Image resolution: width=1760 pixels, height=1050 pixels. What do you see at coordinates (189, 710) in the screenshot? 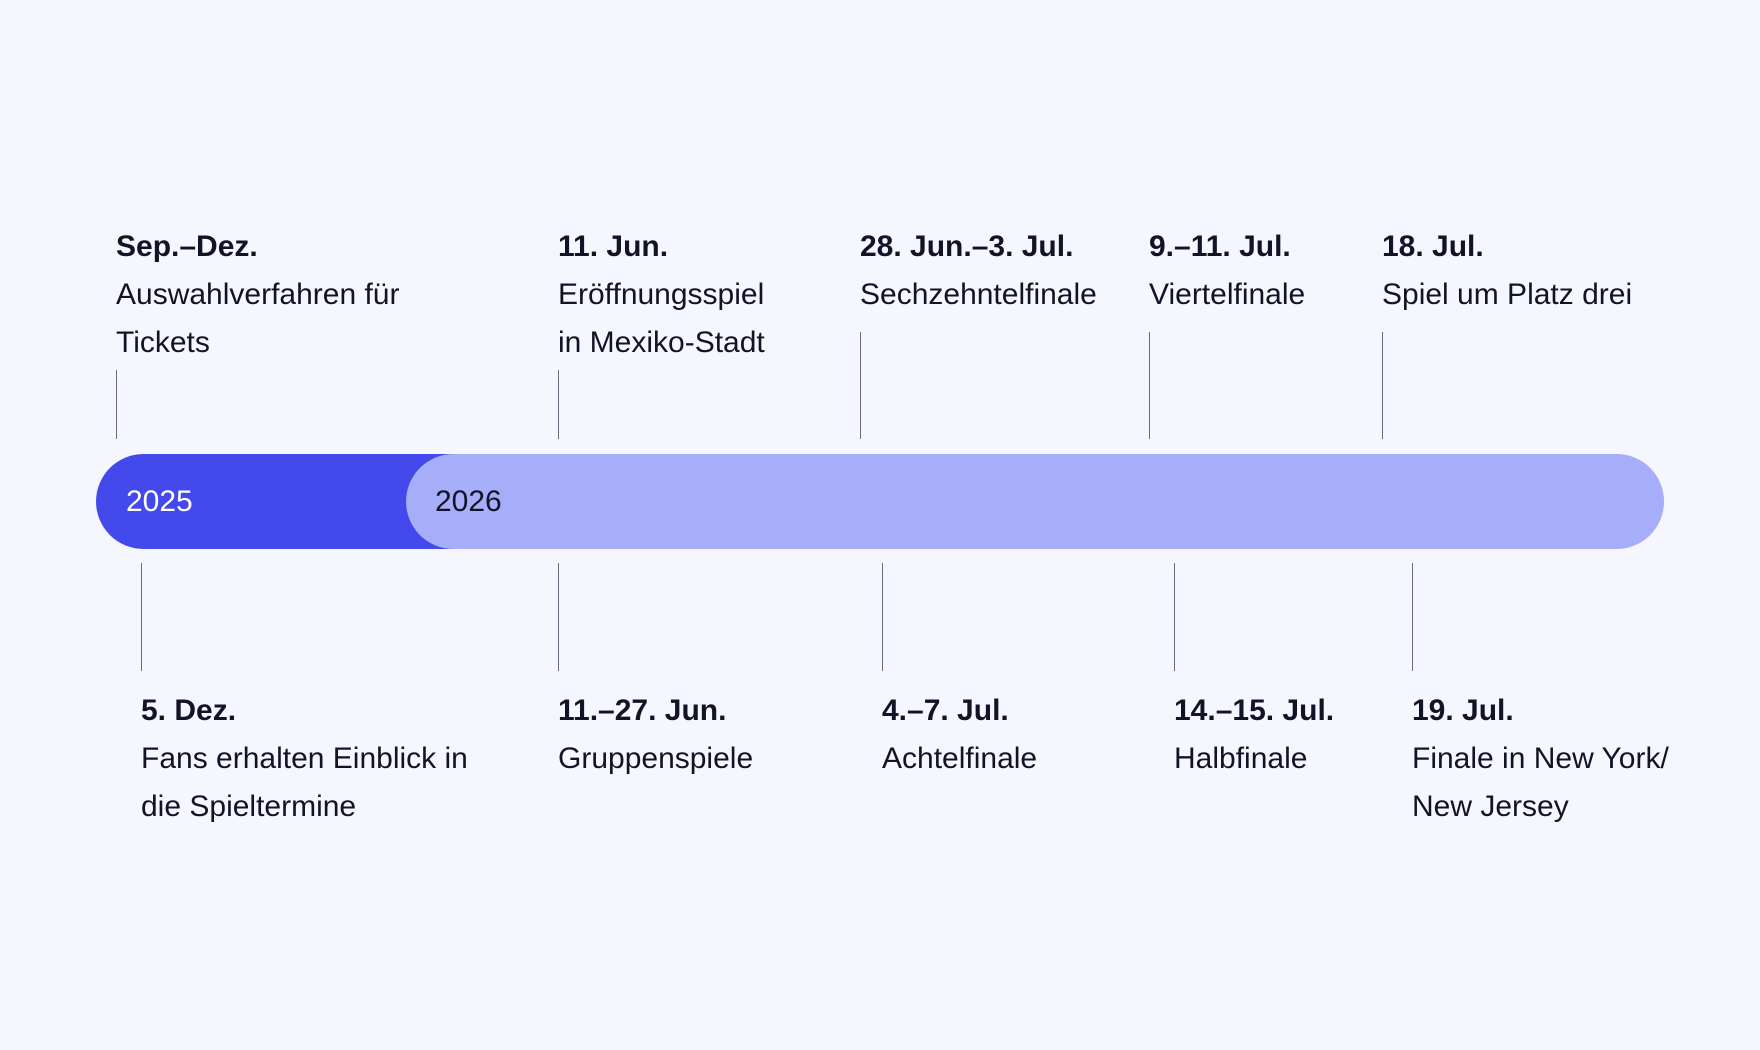
I see `event-date: 5. Dez.` at bounding box center [189, 710].